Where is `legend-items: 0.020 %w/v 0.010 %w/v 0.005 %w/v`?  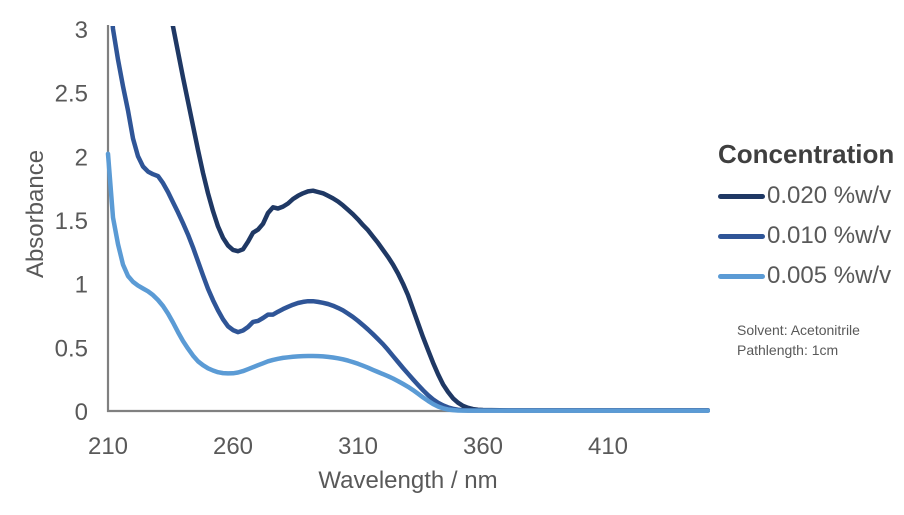 legend-items: 0.020 %w/v 0.010 %w/v 0.005 %w/v is located at coordinates (811, 235).